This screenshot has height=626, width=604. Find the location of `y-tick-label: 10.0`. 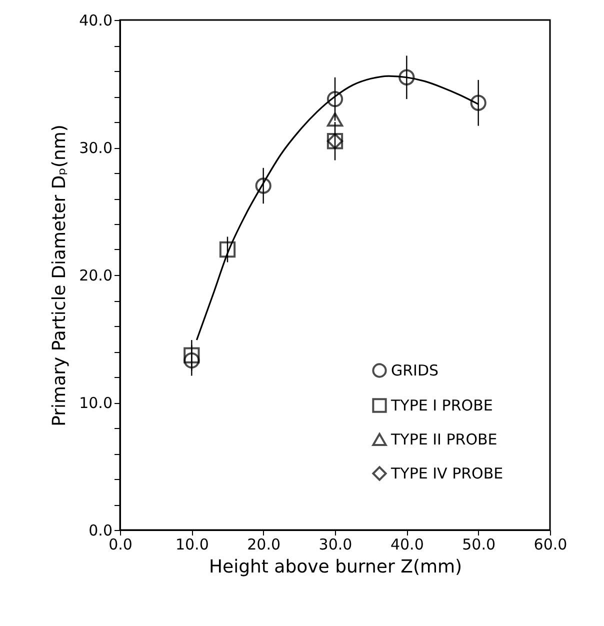

y-tick-label: 10.0 is located at coordinates (95, 403).